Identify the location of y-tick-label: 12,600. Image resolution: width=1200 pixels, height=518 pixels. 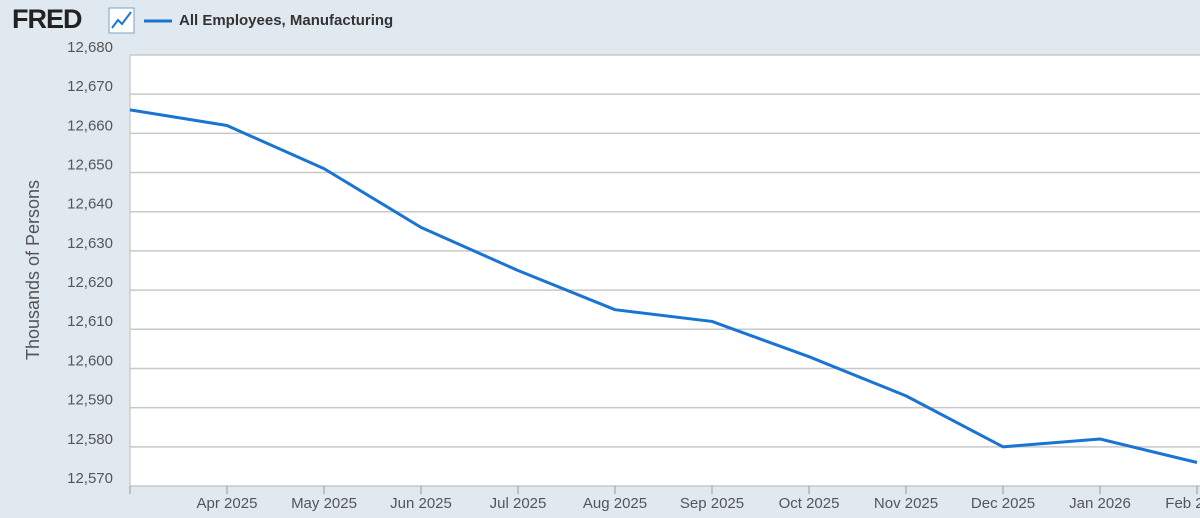
(90, 360).